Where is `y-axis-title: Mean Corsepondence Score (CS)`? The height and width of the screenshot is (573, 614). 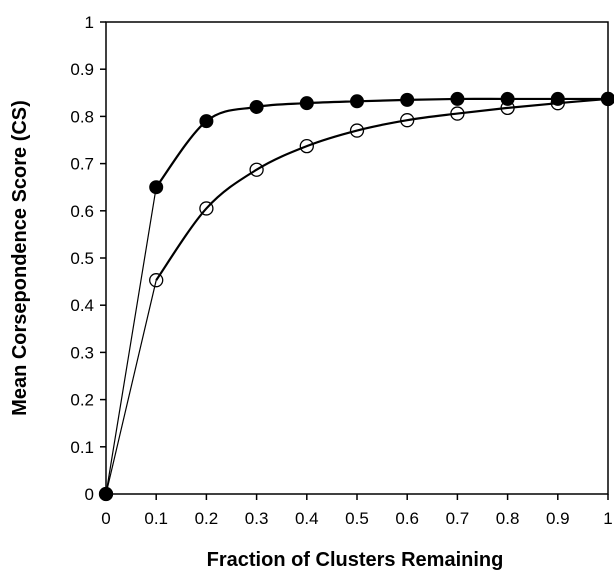 y-axis-title: Mean Corsepondence Score (CS) is located at coordinates (20, 258).